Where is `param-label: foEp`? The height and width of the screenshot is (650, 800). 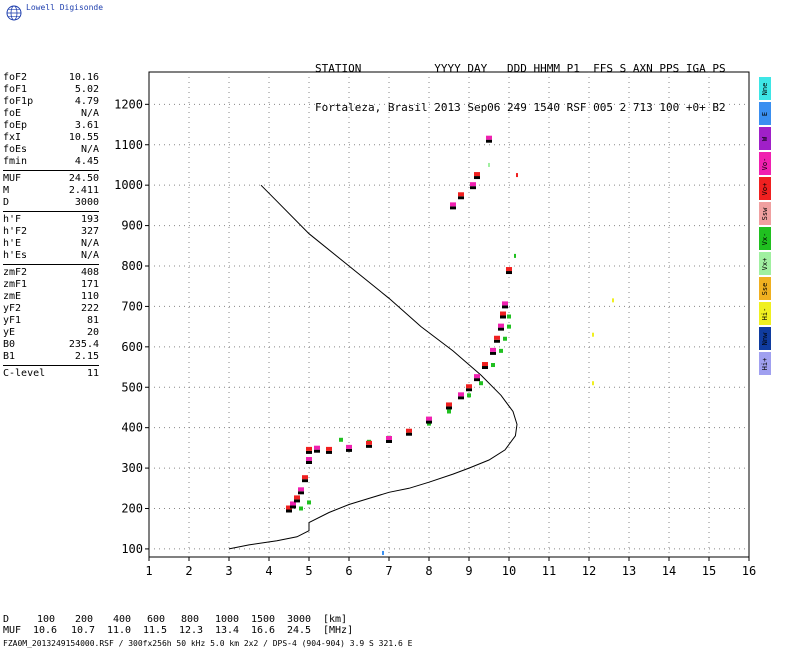 param-label: foEp is located at coordinates (15, 125).